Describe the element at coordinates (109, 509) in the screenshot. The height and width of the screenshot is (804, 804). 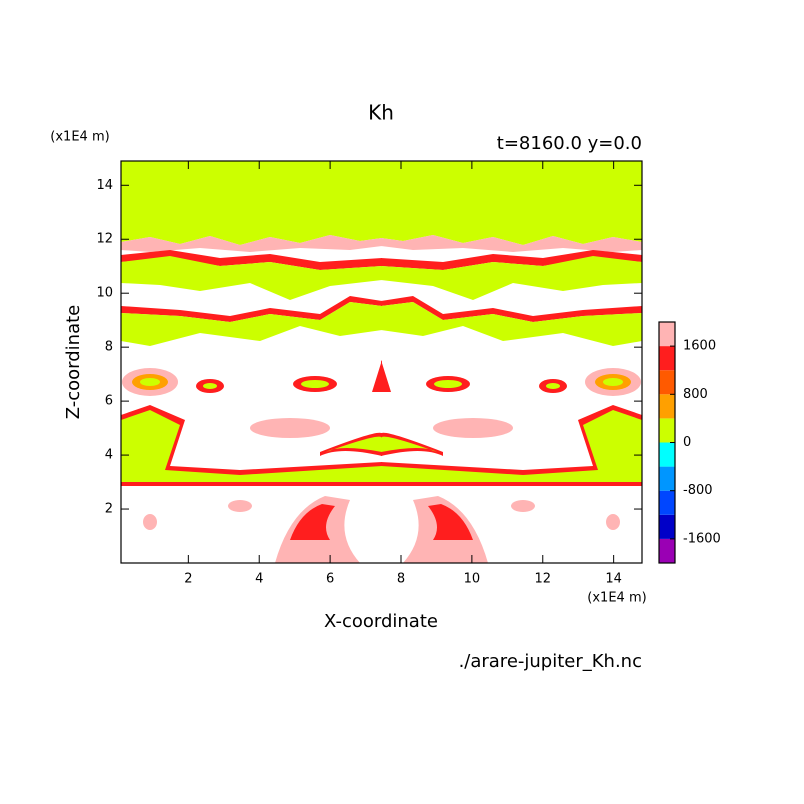
I see `y-tick-label: 2` at that location.